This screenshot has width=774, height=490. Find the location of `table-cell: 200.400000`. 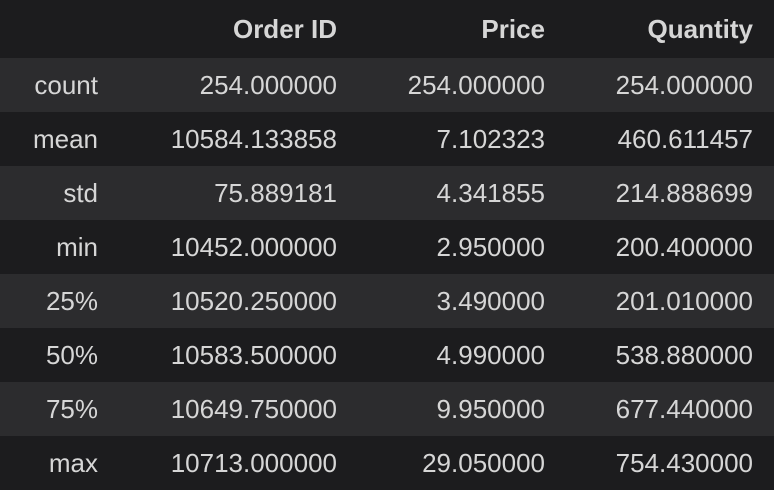

table-cell: 200.400000 is located at coordinates (684, 246).